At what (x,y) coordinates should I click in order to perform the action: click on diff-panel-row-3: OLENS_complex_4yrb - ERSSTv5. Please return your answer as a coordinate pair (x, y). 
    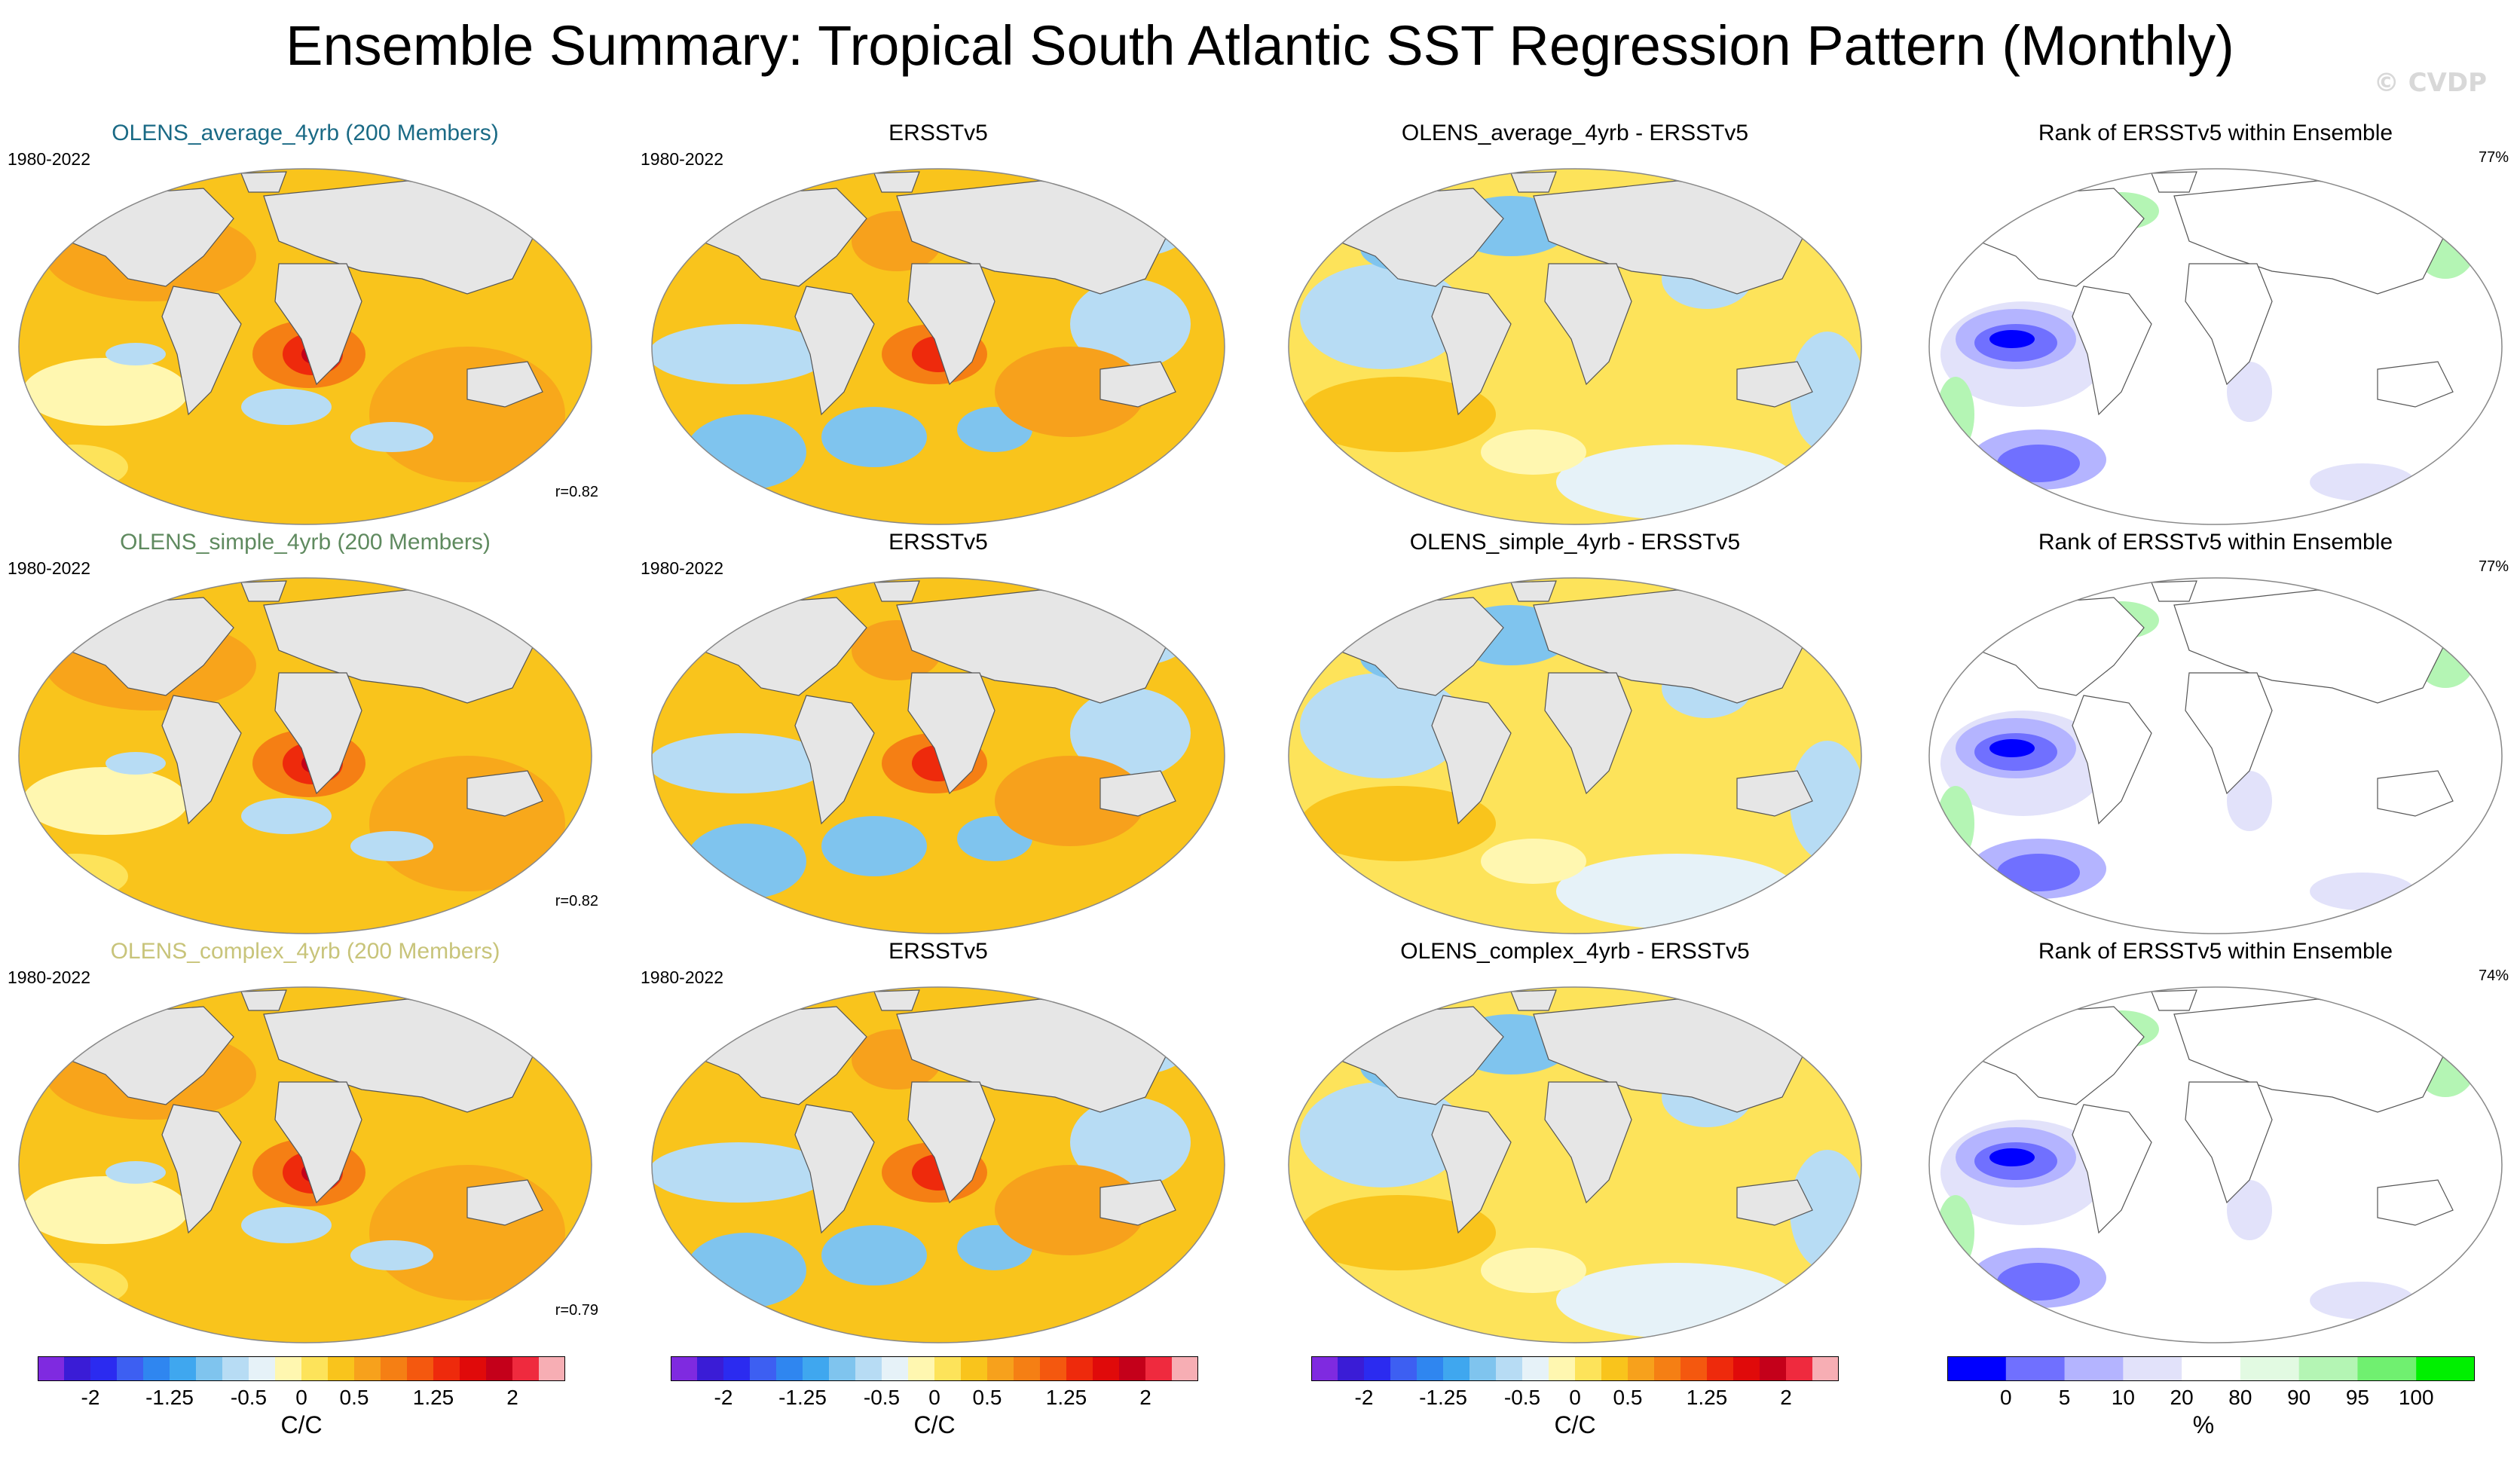
    Looking at the image, I should click on (1575, 1144).